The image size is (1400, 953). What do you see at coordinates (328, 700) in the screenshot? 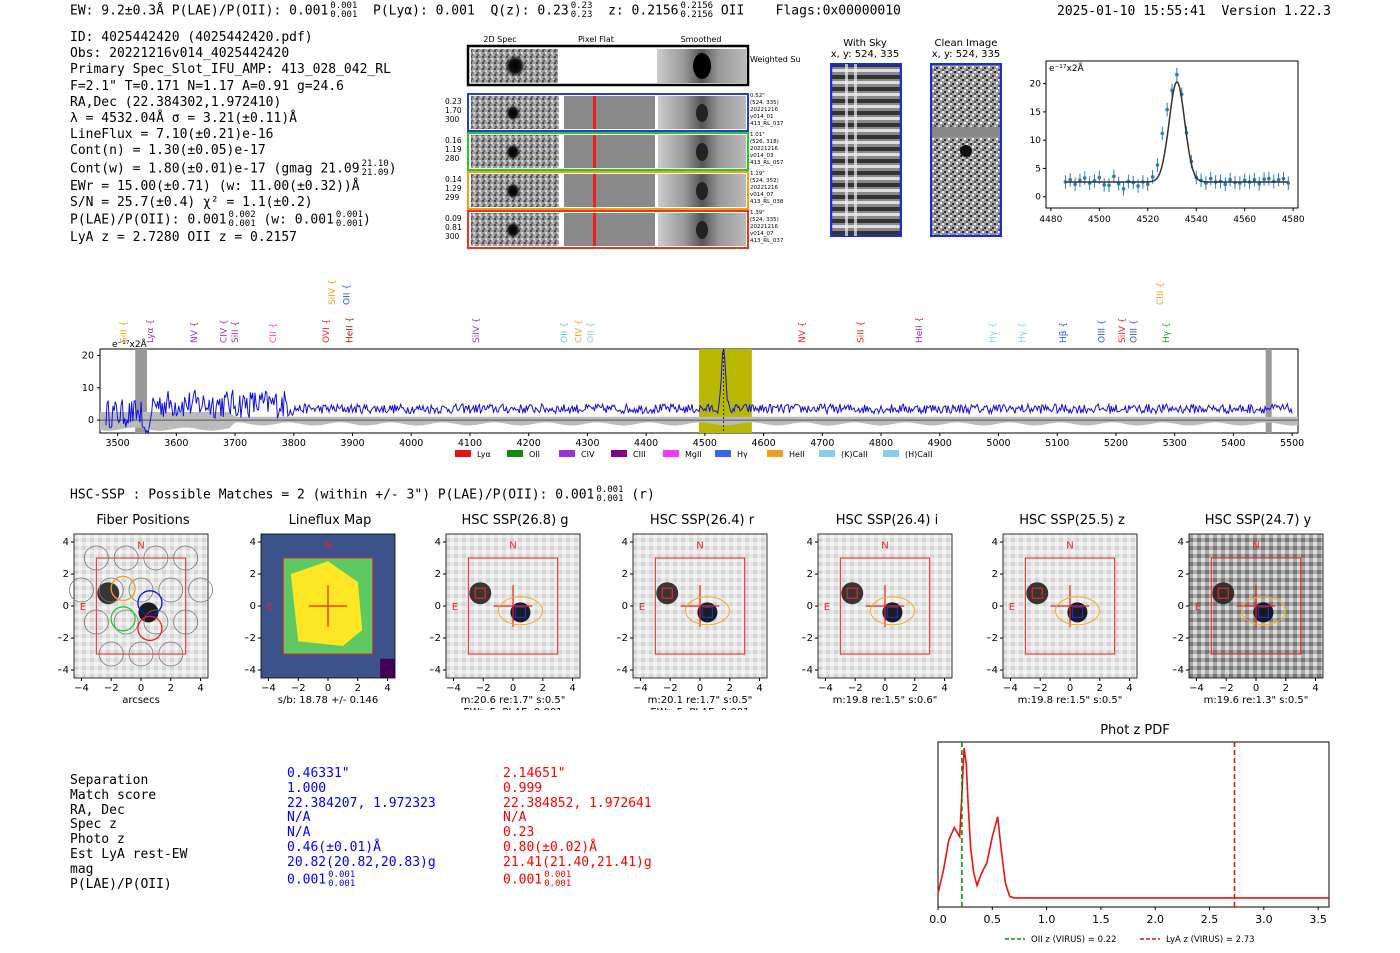
I see `hsc-caption: s/b: 18.78 +/- 0.146` at bounding box center [328, 700].